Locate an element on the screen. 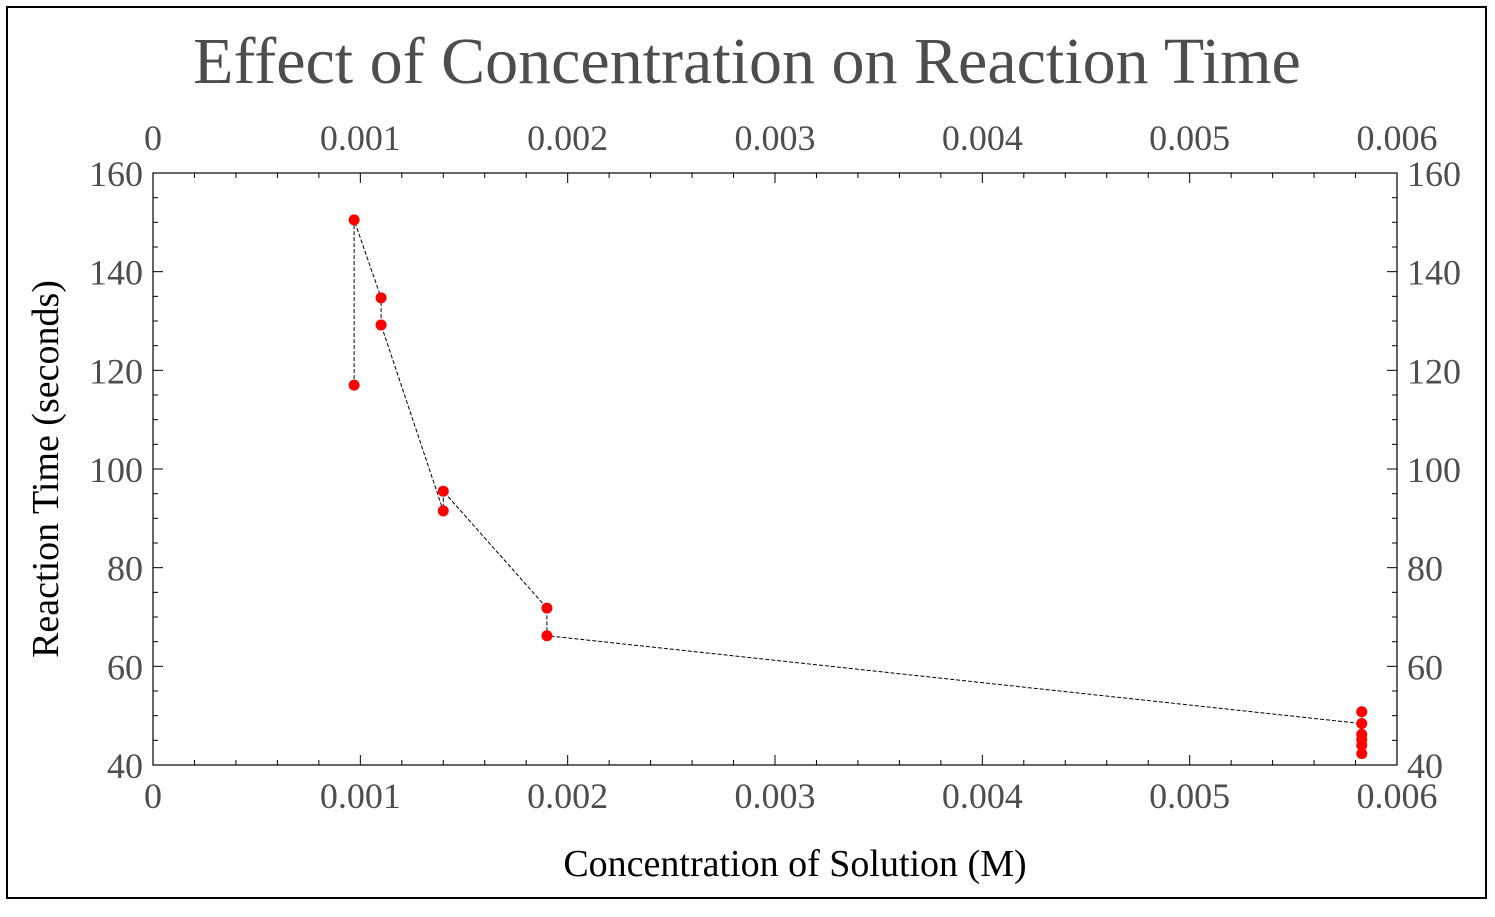 The width and height of the screenshot is (1495, 917). x-tick-label-top: 0.004 is located at coordinates (982, 138).